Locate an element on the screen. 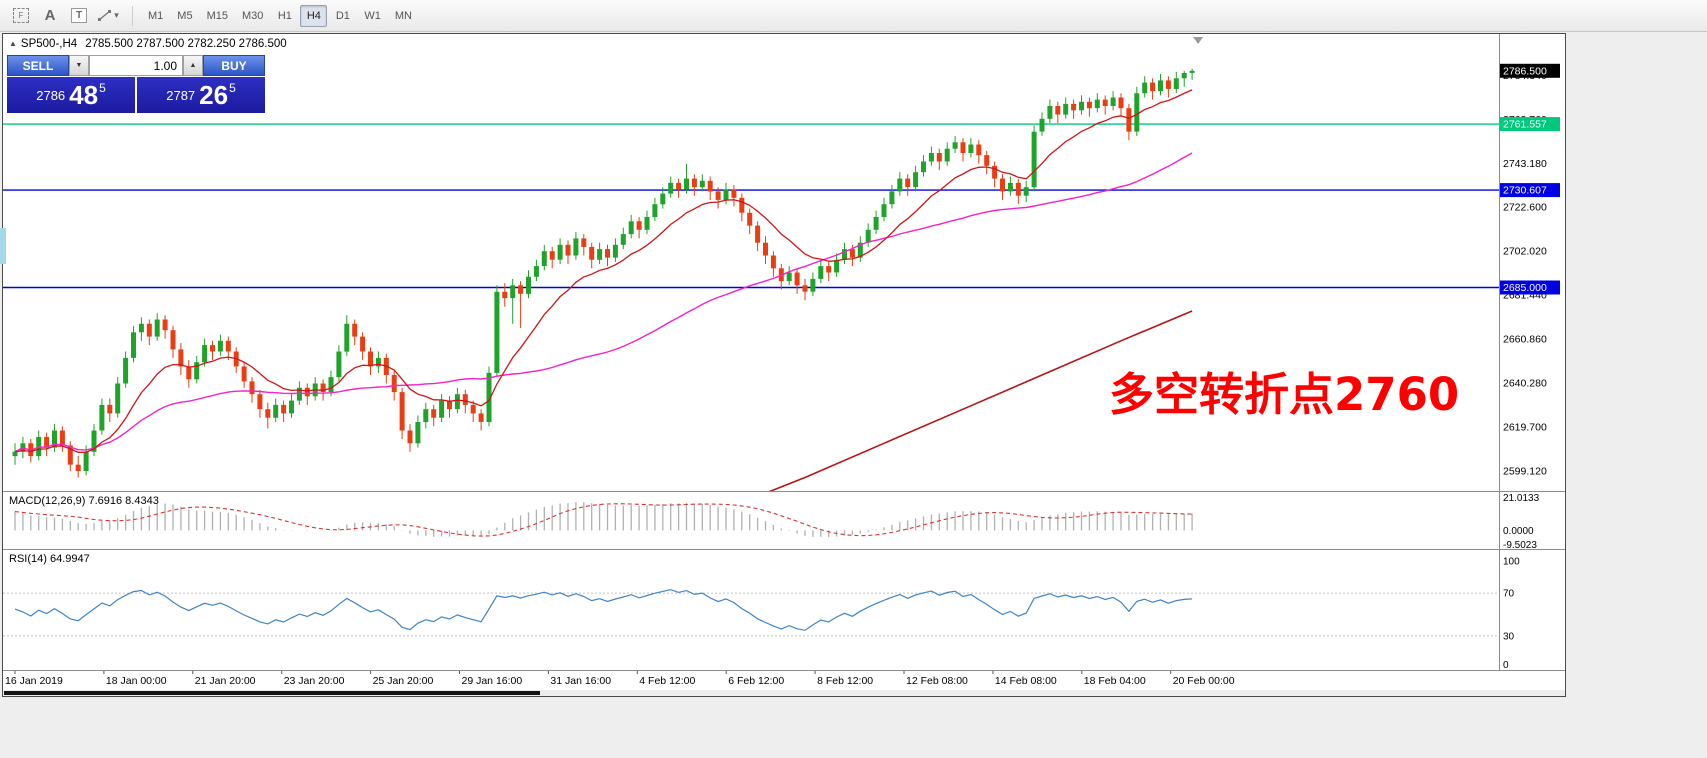 The height and width of the screenshot is (758, 1707). svg-text: 18 Jan 00:00 is located at coordinates (136, 681).